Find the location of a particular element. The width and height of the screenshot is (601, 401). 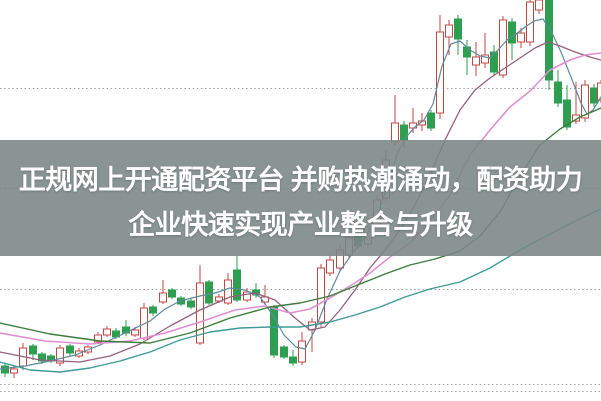

headline-line-1: 正规网上开通配资平台 并购热潮涌动，配资助力 is located at coordinates (300, 180).